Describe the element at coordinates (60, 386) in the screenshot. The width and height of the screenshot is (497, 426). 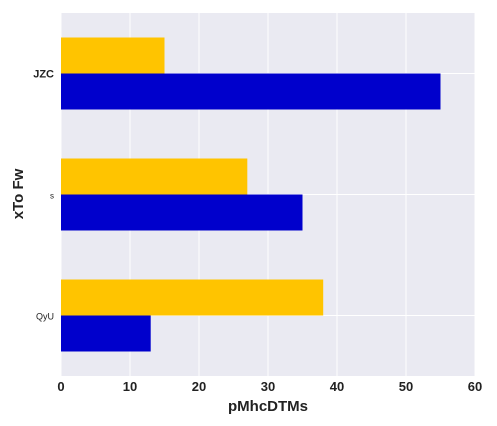
I see `x-tick-label: 0` at that location.